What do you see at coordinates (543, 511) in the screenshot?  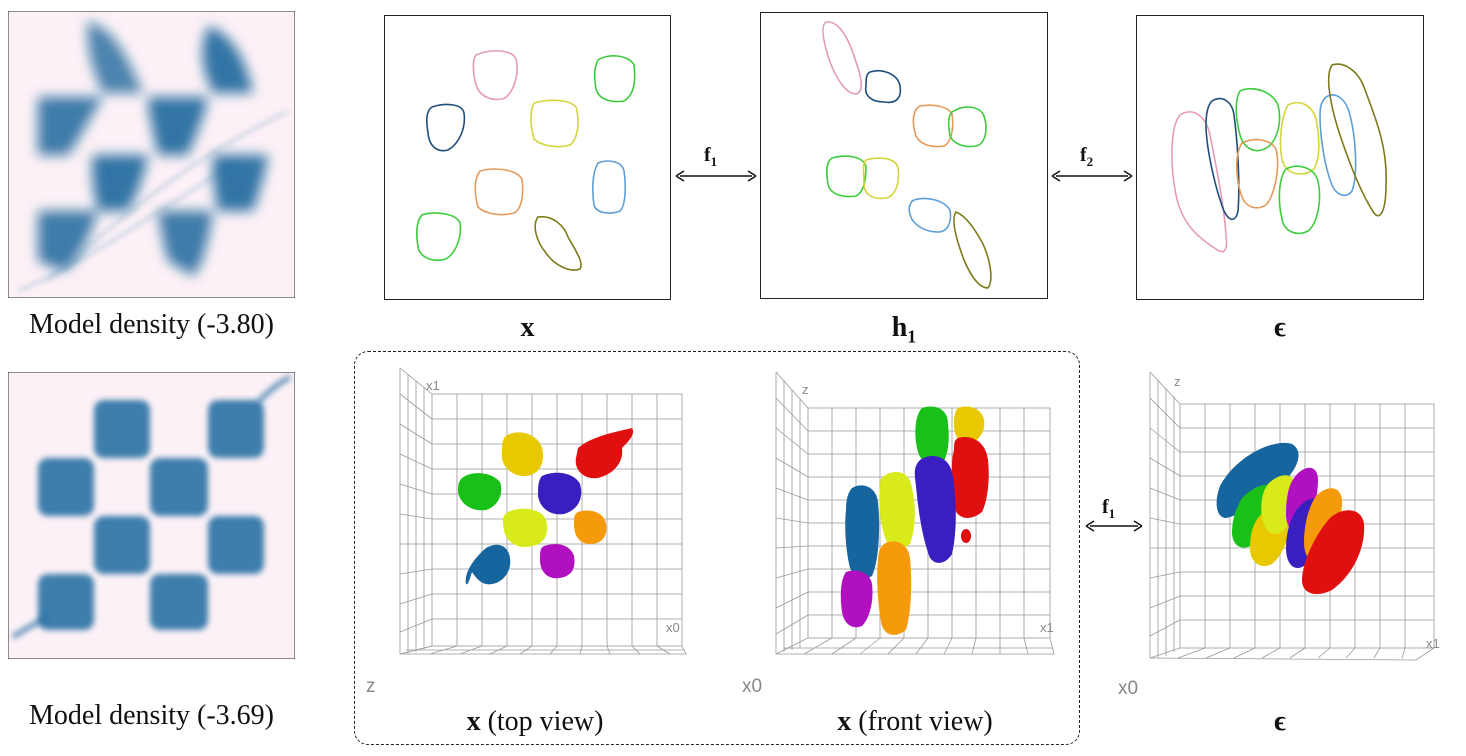 I see `plot3d-top-view: x1 x0` at bounding box center [543, 511].